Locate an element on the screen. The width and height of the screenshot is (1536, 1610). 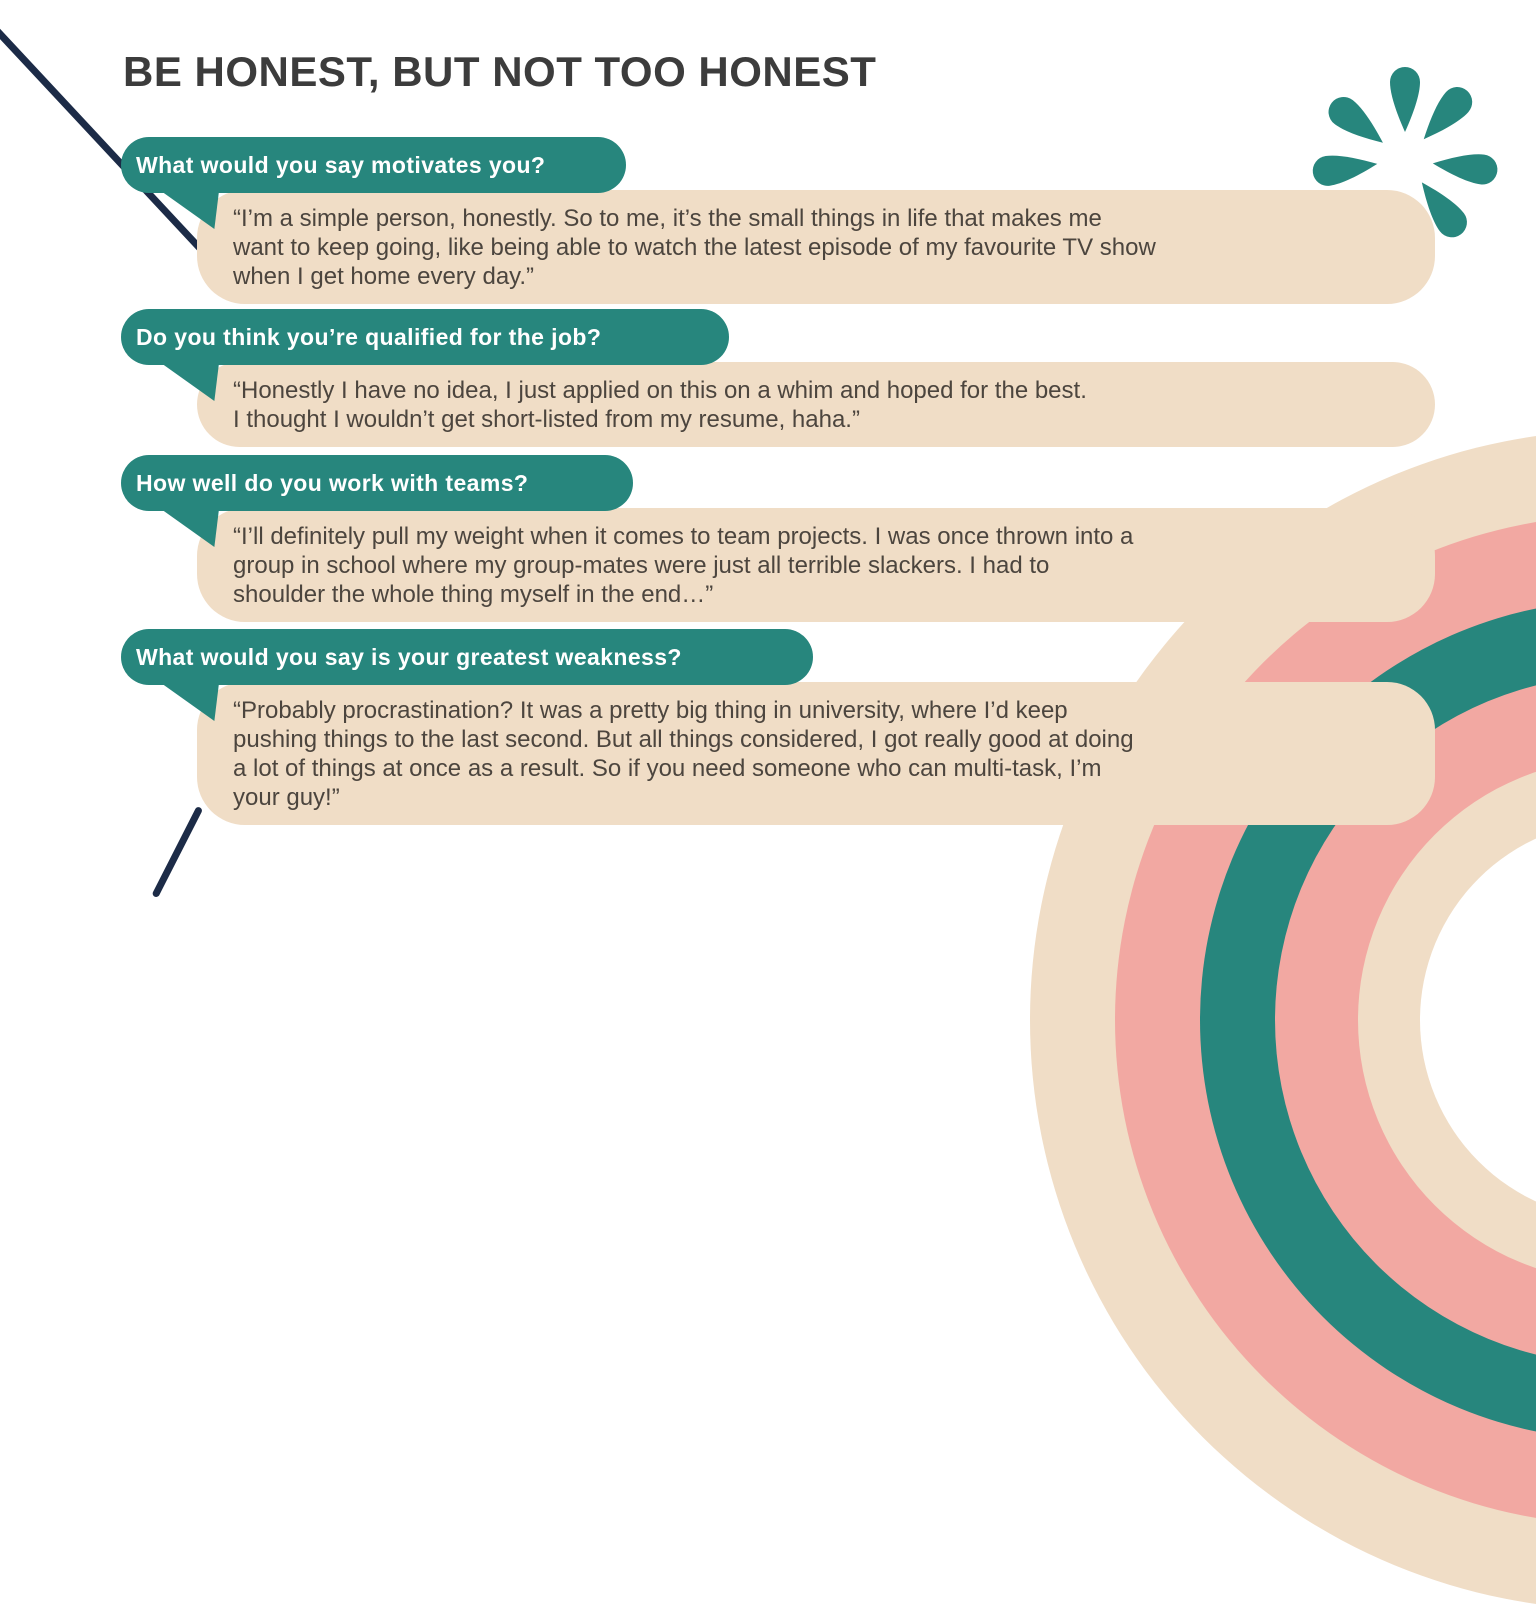
starburst-icon is located at coordinates (1405, 152).